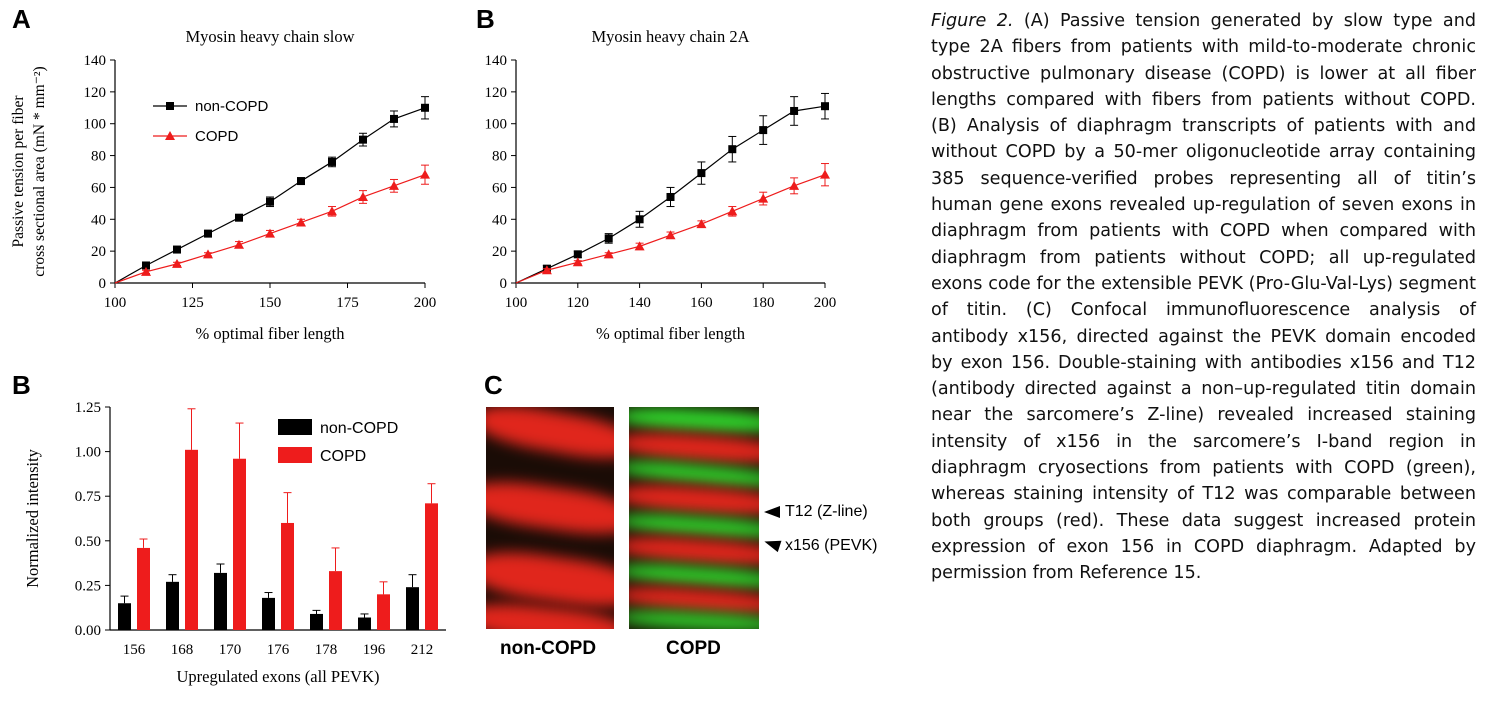  I want to click on a-y-label-line: Passive tension per fiber, so click(18, 171).